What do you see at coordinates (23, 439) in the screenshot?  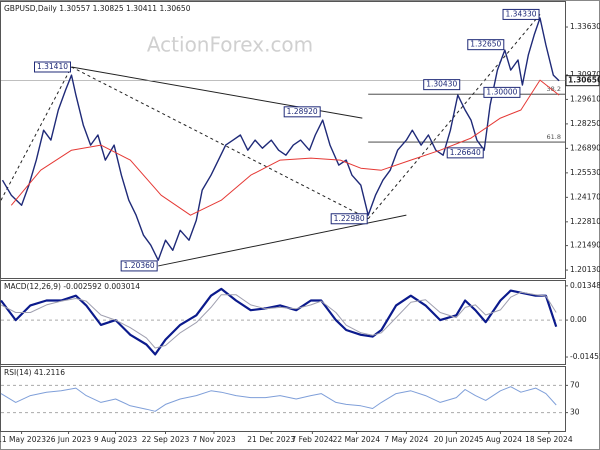 I see `x-tick-label: 11 May 2023` at bounding box center [23, 439].